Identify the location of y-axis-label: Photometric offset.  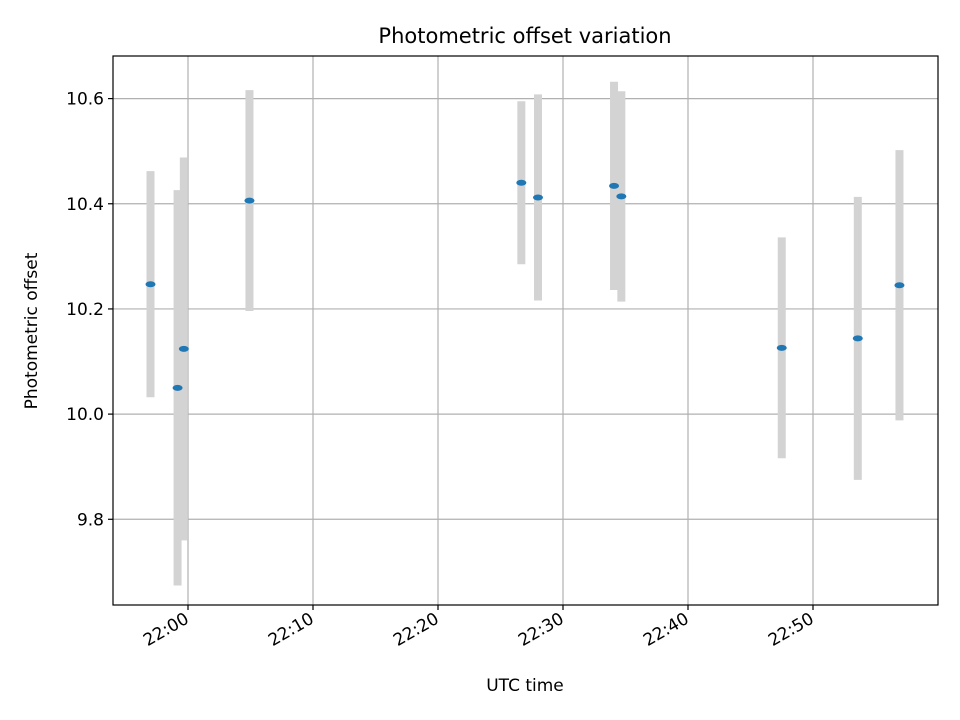
(32, 330).